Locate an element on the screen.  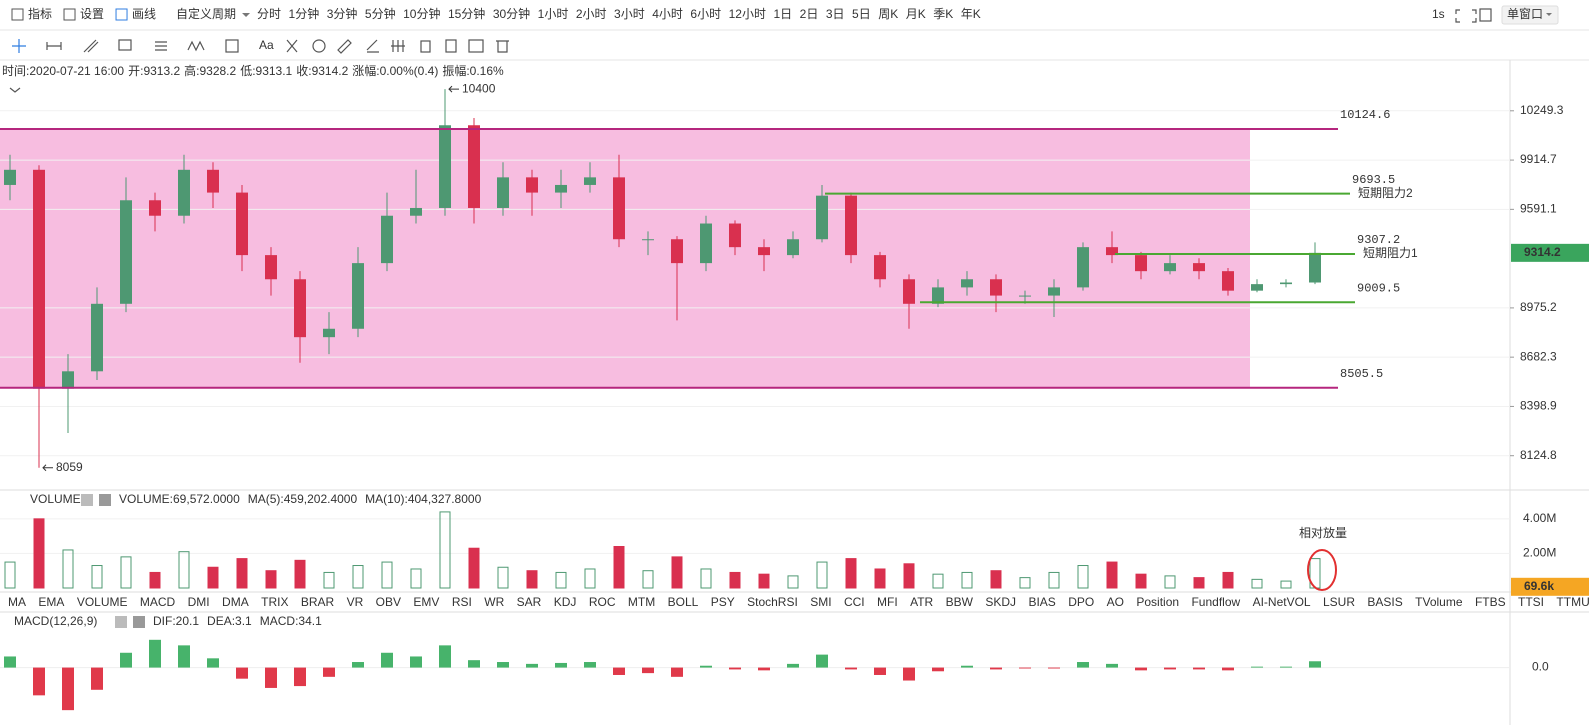
period-button: 2小时 is located at coordinates (591, 14).